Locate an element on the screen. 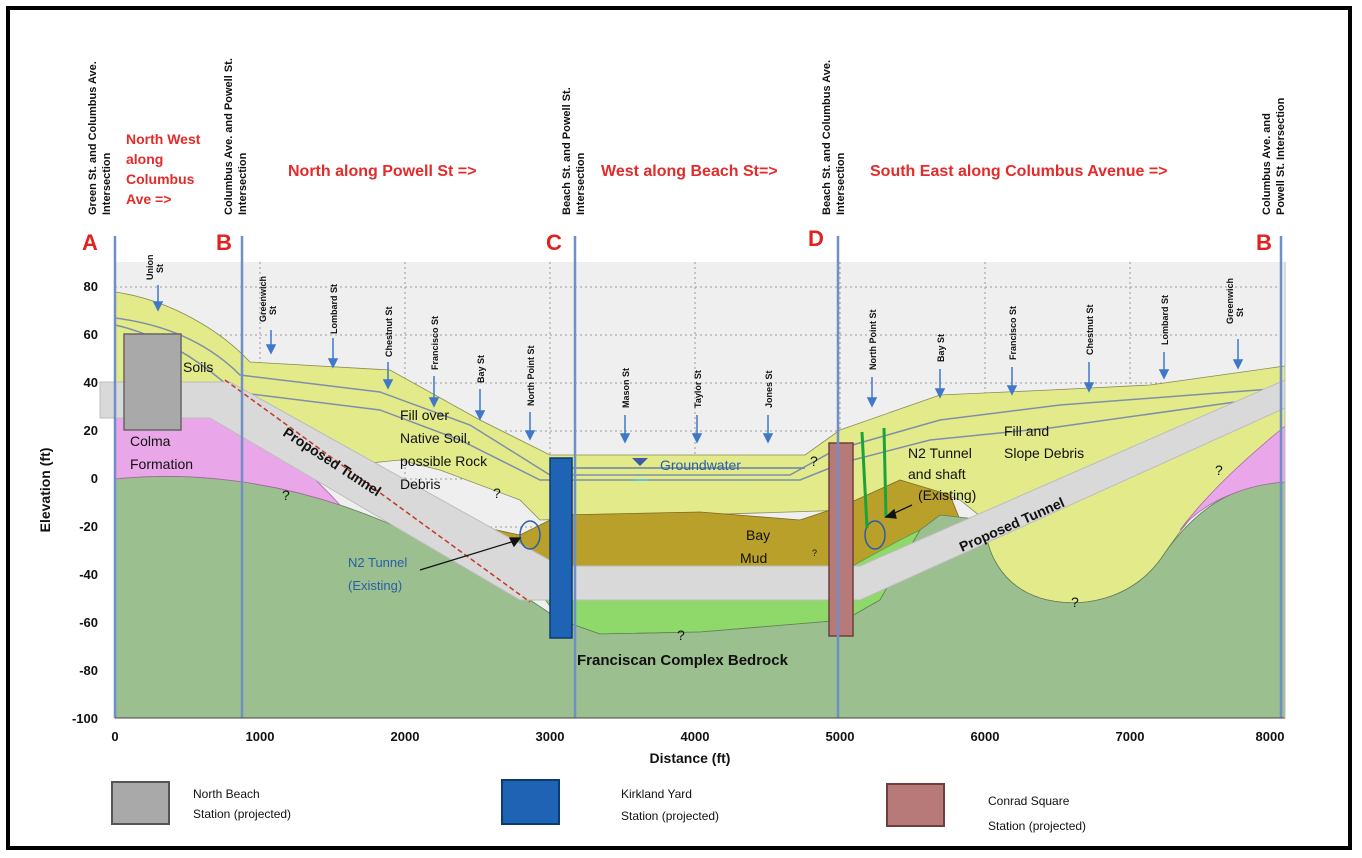 This screenshot has height=858, width=1362. y-tick: 0 is located at coordinates (94, 478).